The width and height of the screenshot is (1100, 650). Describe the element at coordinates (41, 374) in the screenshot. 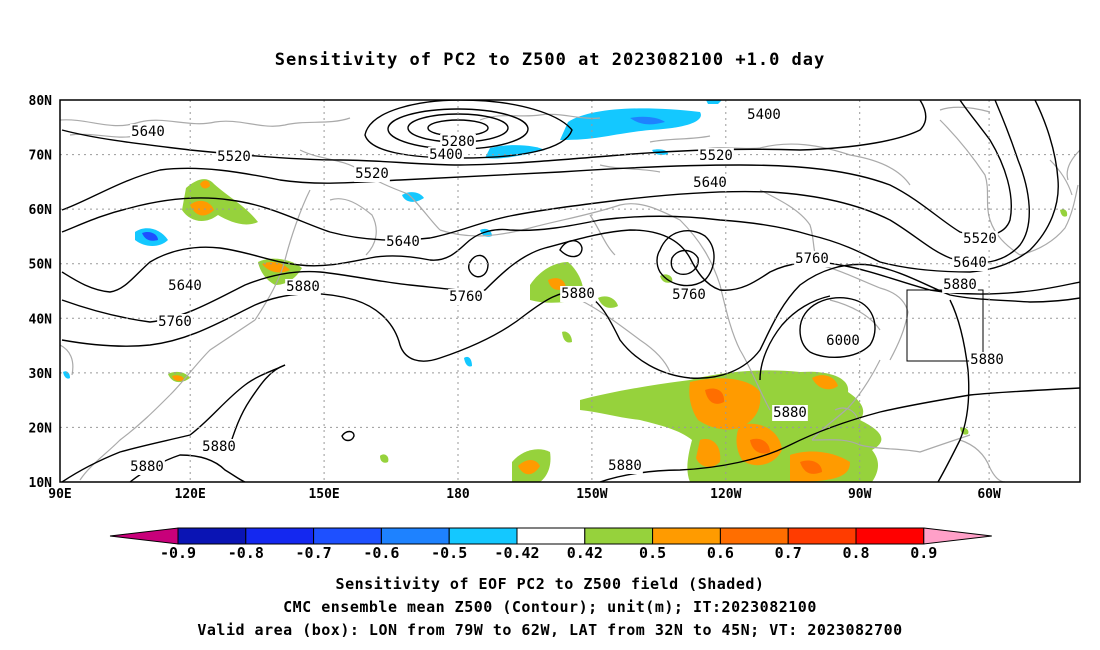

I see `lat-label: 30N` at that location.